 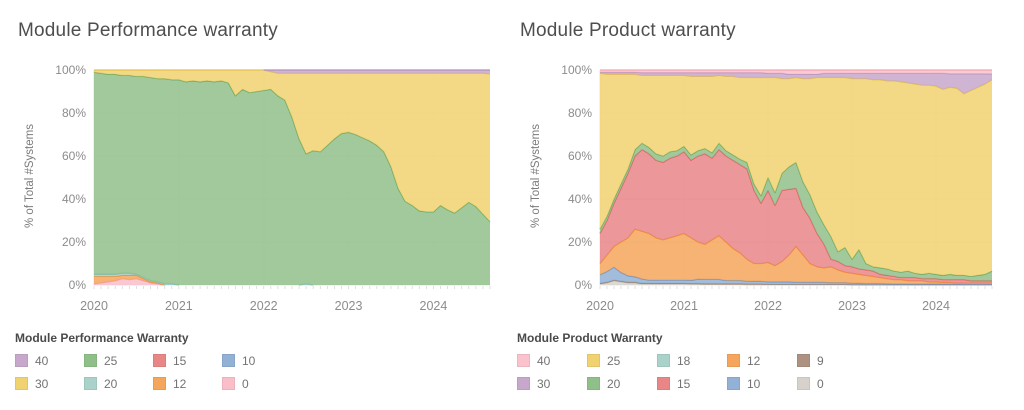 What do you see at coordinates (148, 30) in the screenshot?
I see `chart-title-performance-warranty: Module Performance warranty` at bounding box center [148, 30].